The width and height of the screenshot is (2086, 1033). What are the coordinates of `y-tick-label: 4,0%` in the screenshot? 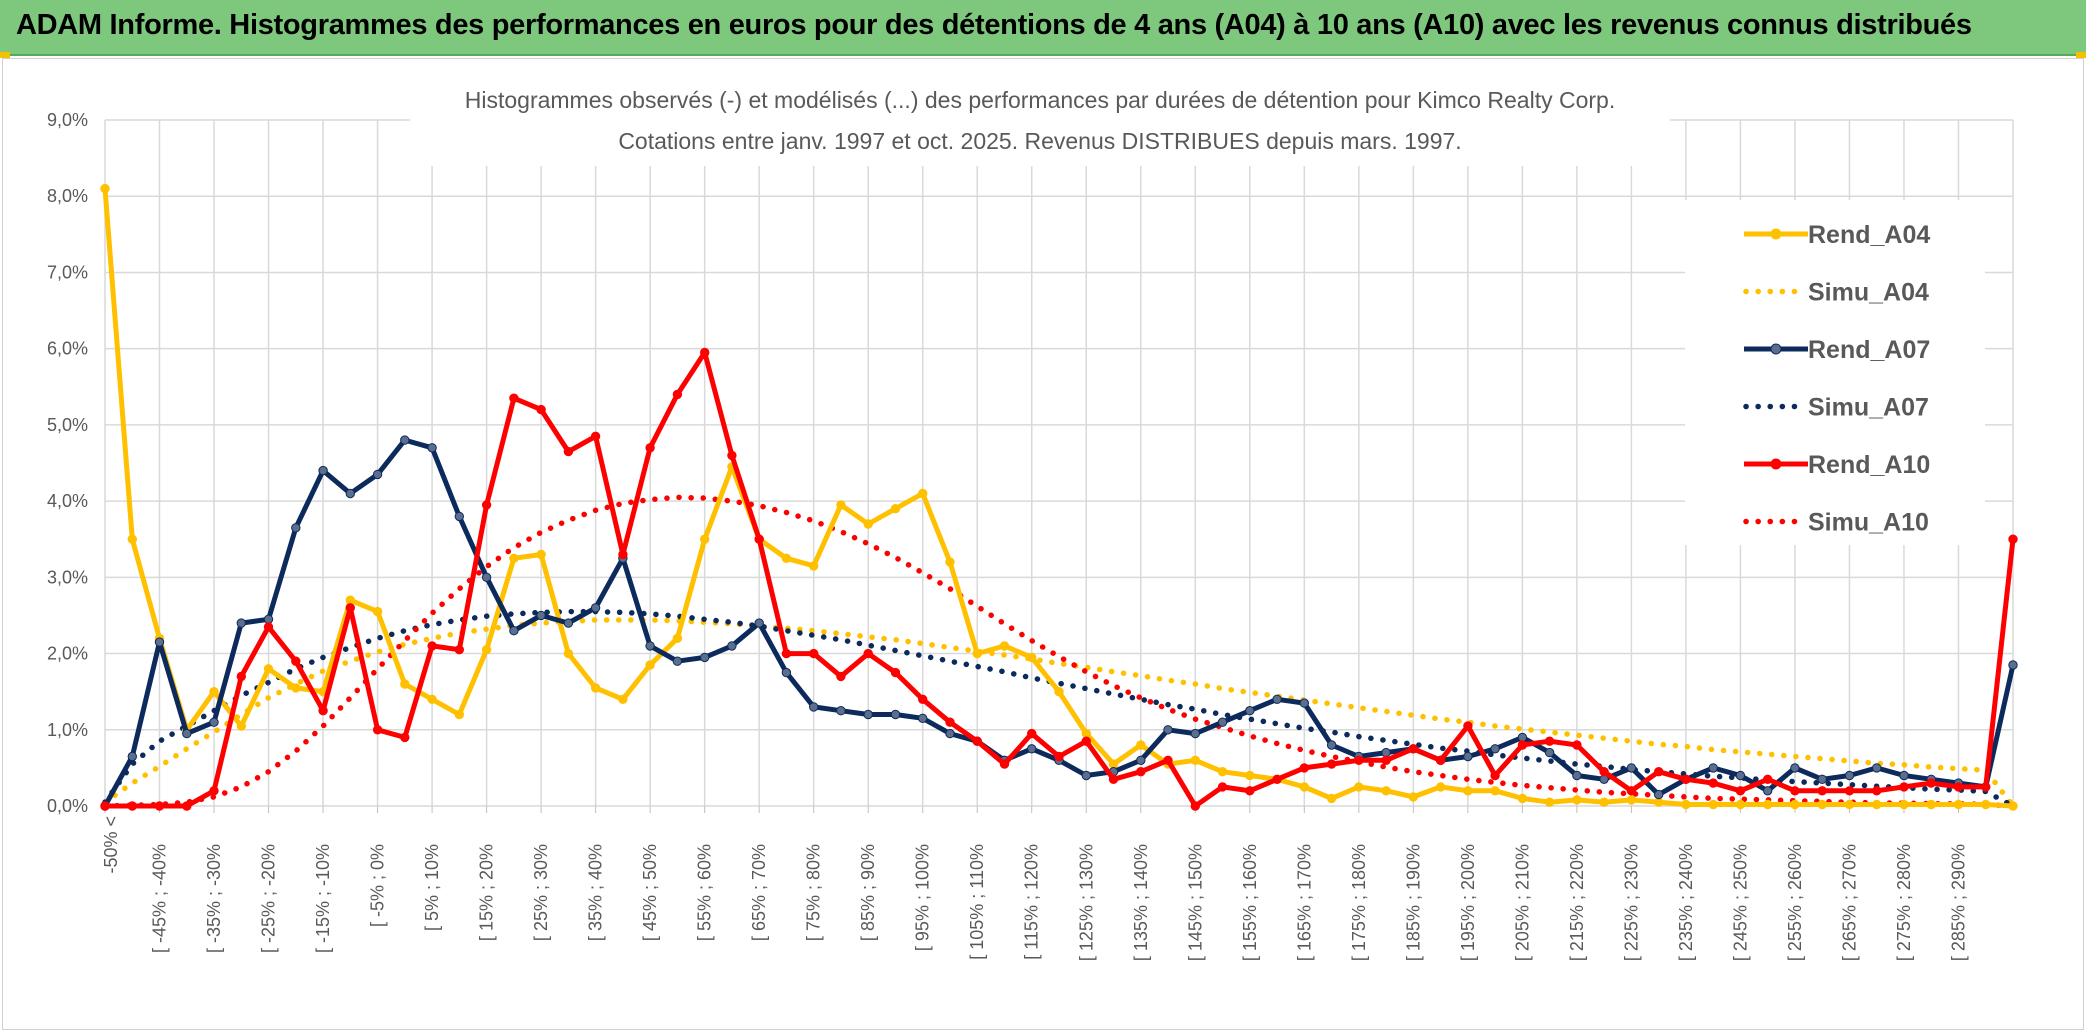 It's located at (67, 501).